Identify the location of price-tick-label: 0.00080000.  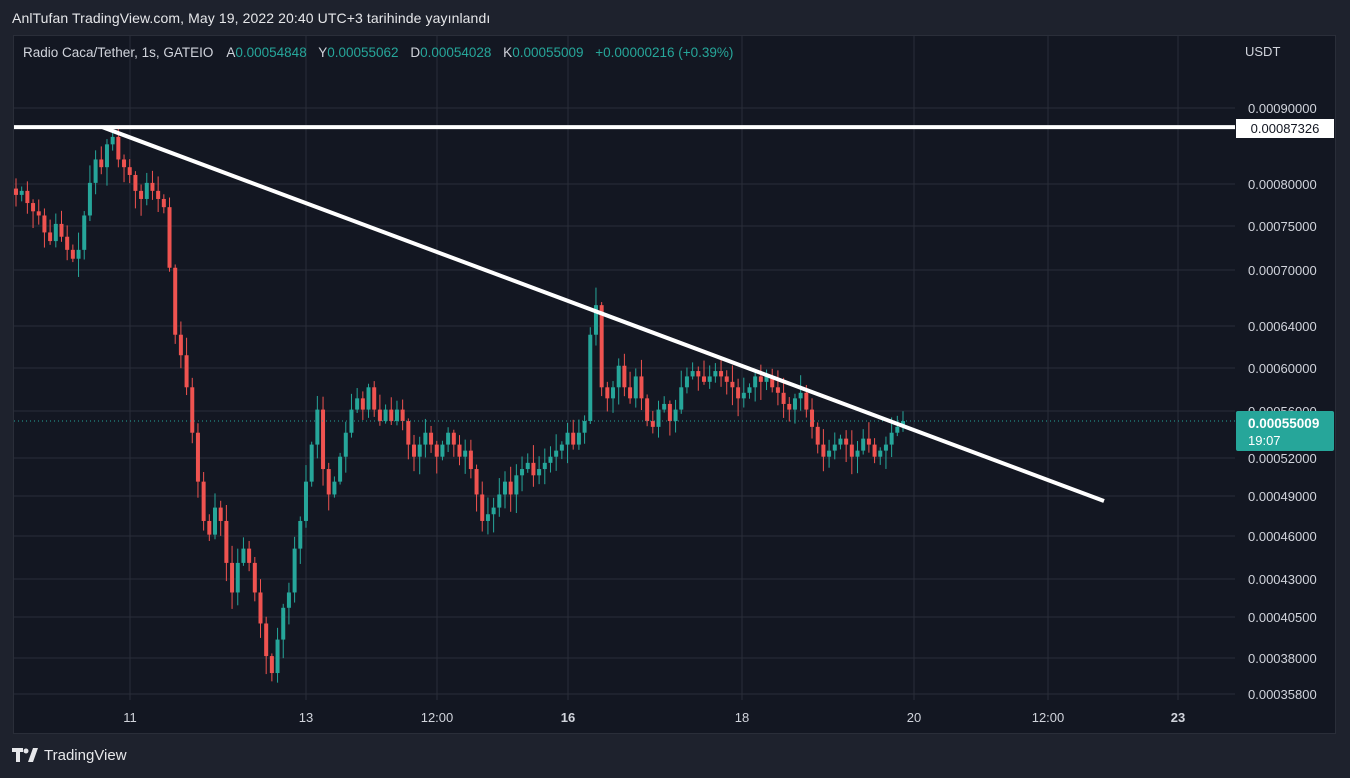
(1282, 184).